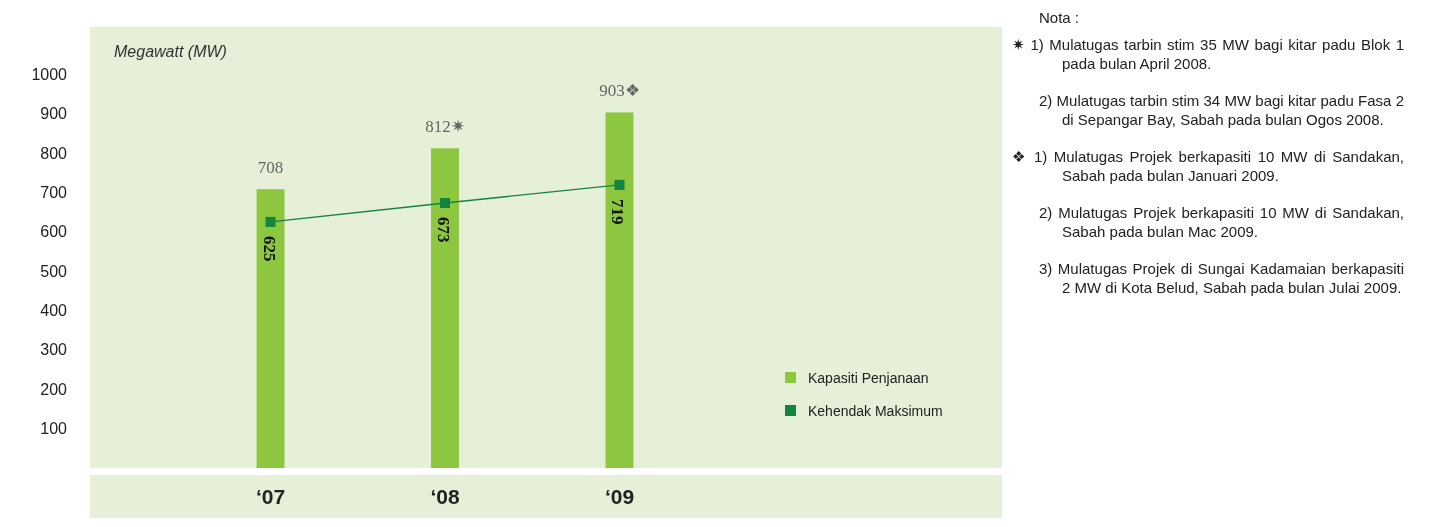 This screenshot has height=527, width=1439. I want to click on y-tick-label: 600, so click(54, 232).